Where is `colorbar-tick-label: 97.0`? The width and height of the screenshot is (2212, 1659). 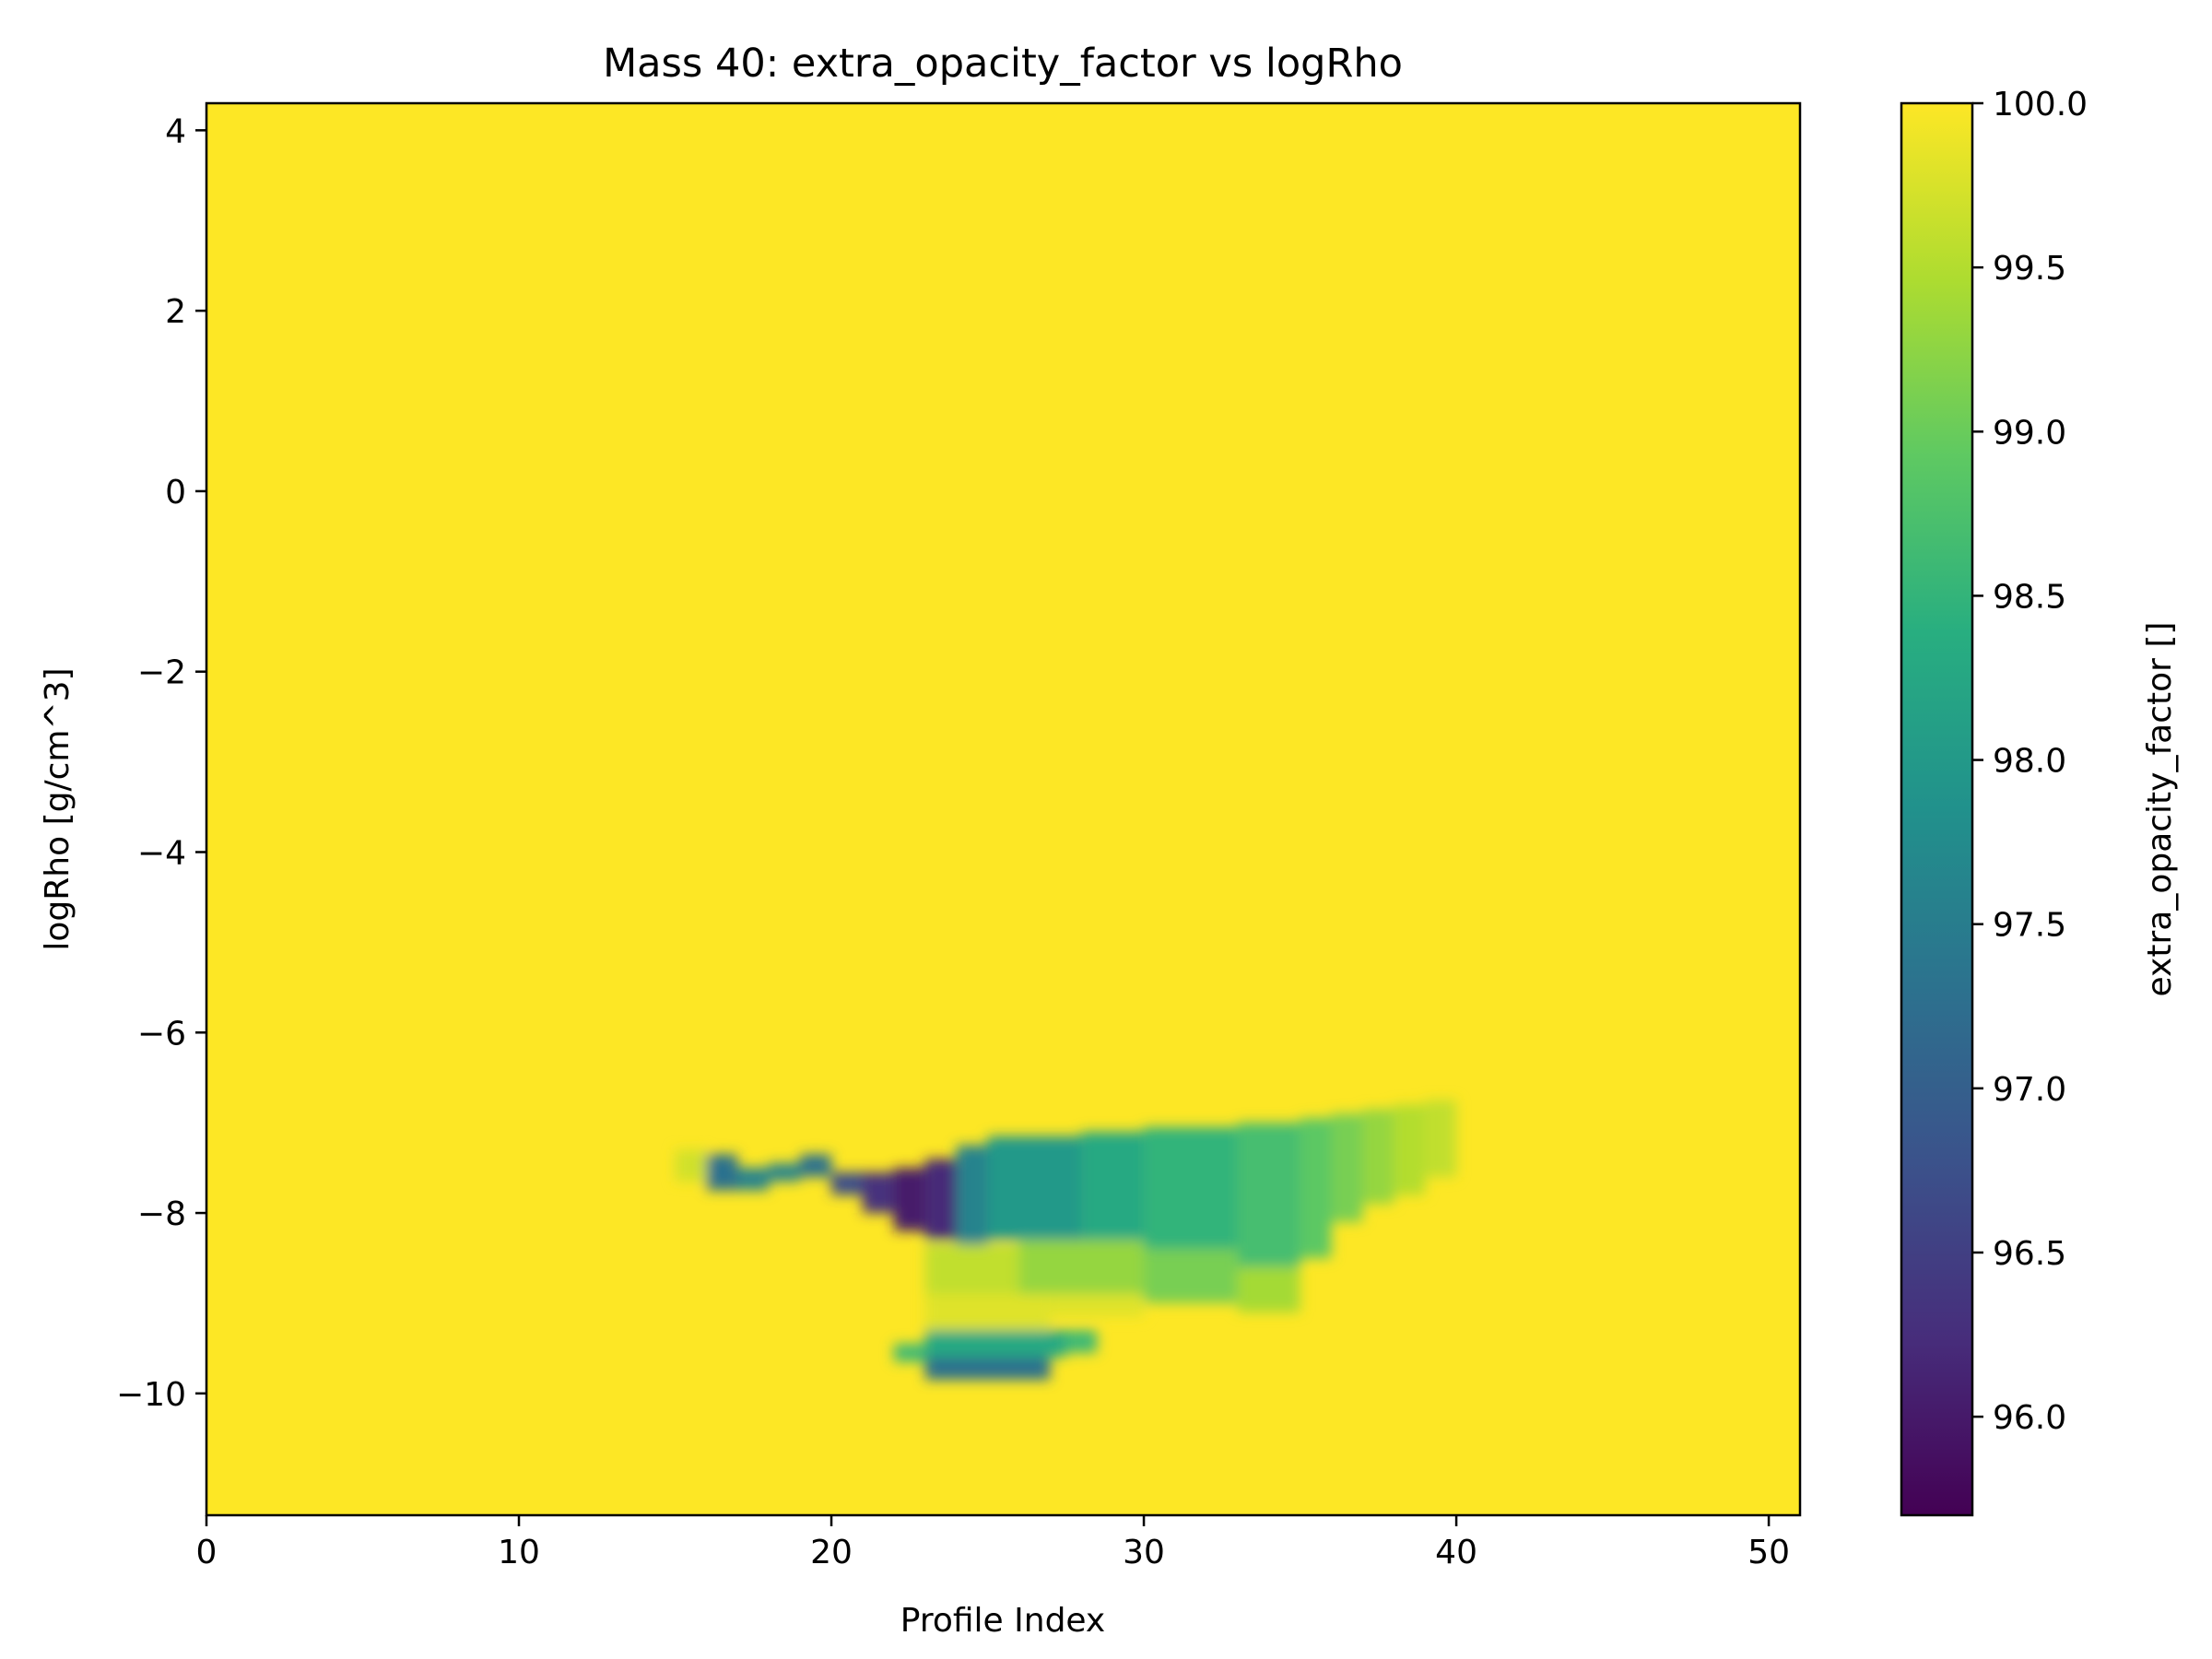 colorbar-tick-label: 97.0 is located at coordinates (2029, 1090).